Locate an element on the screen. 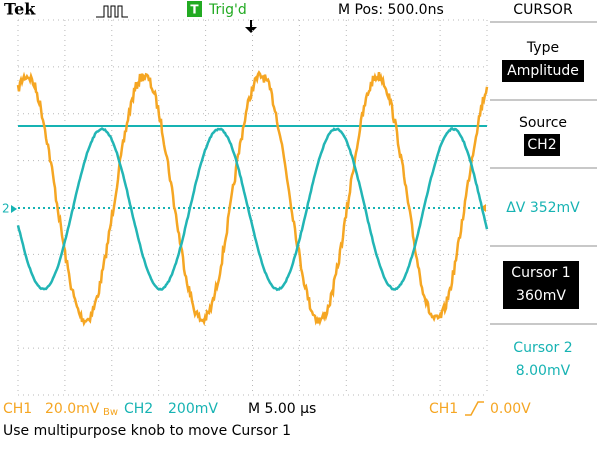  trigger-badge-box is located at coordinates (194, 9).